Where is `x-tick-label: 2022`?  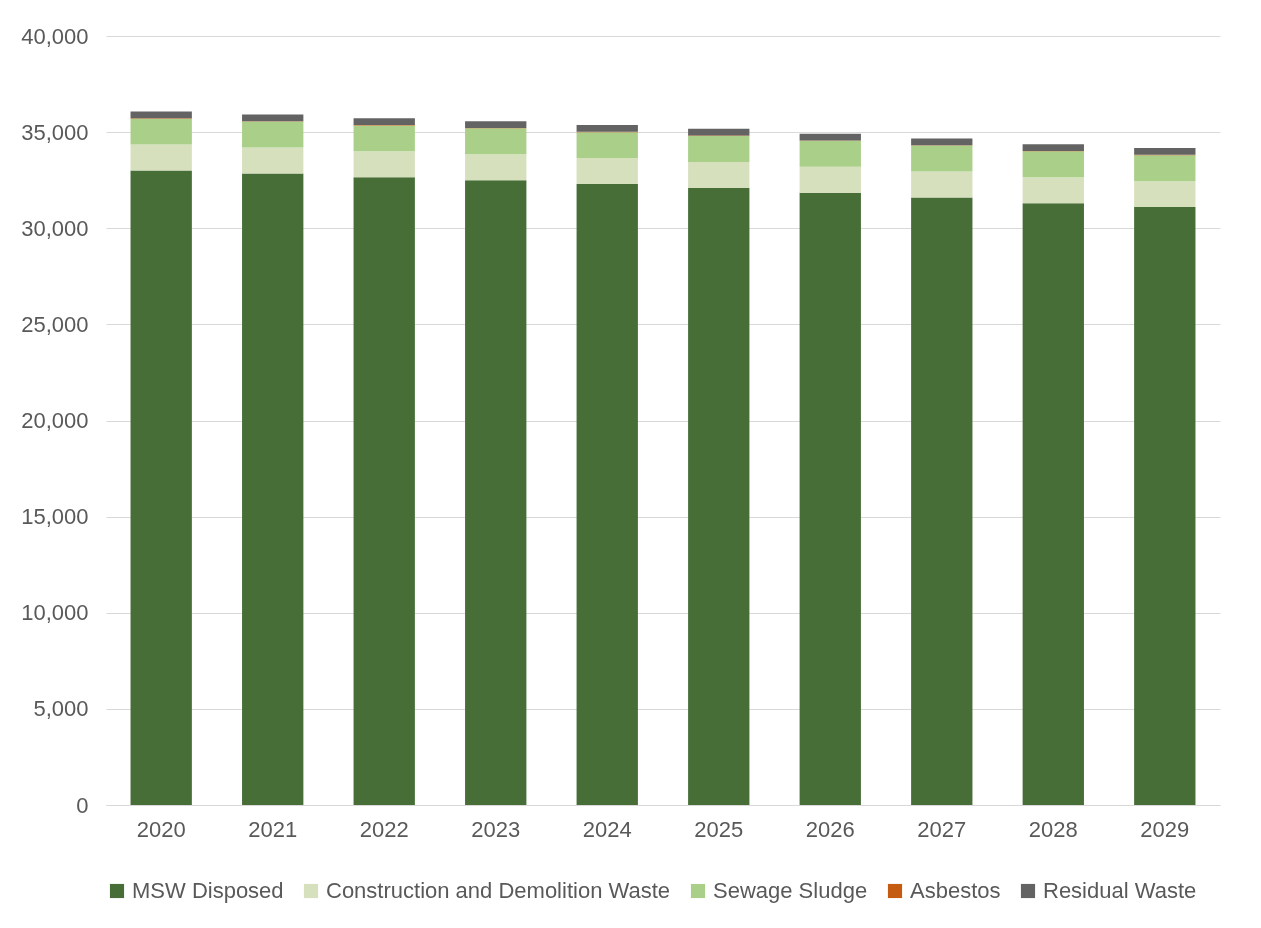 x-tick-label: 2022 is located at coordinates (384, 829).